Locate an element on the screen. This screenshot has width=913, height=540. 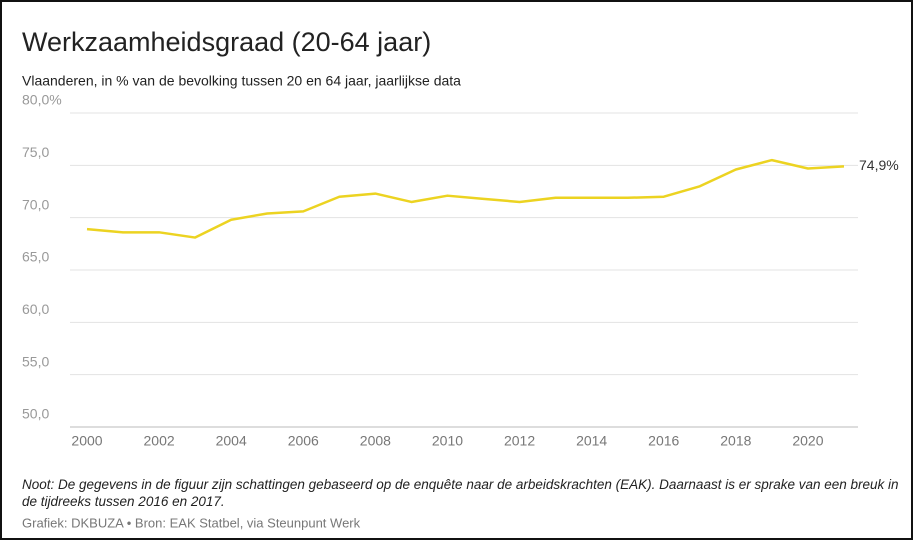
x-tick-label: 2016 is located at coordinates (663, 441).